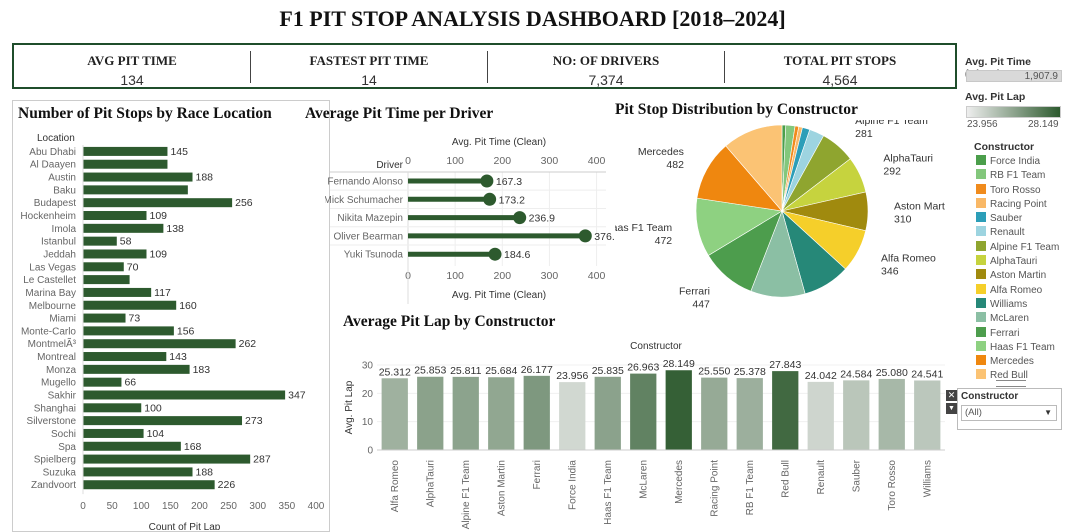  Describe the element at coordinates (643, 368) in the screenshot. I see `data-label: 26.963` at that location.